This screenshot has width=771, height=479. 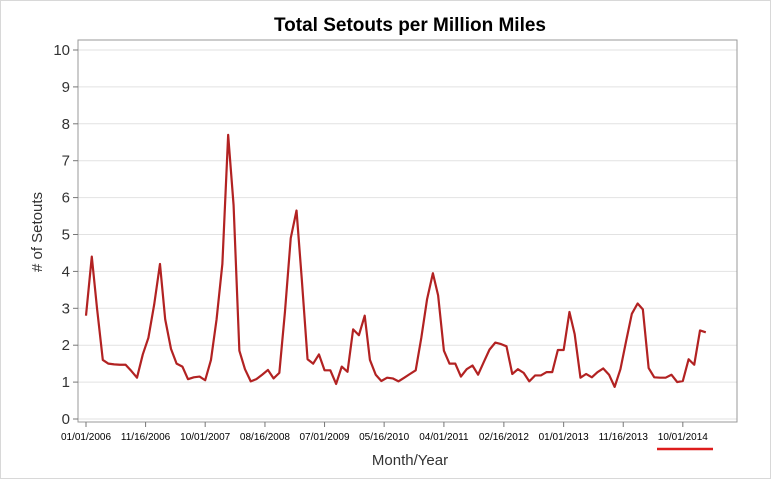 I want to click on x-tick-label: 04/01/2011, so click(x=444, y=437).